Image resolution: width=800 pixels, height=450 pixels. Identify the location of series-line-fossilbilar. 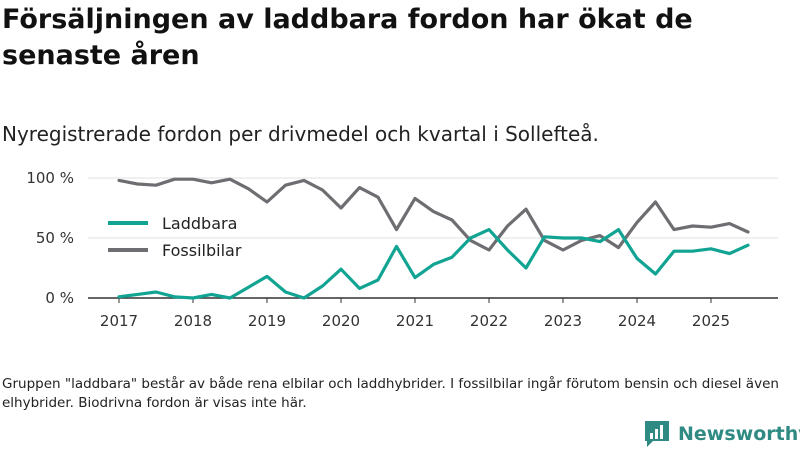
(433, 214).